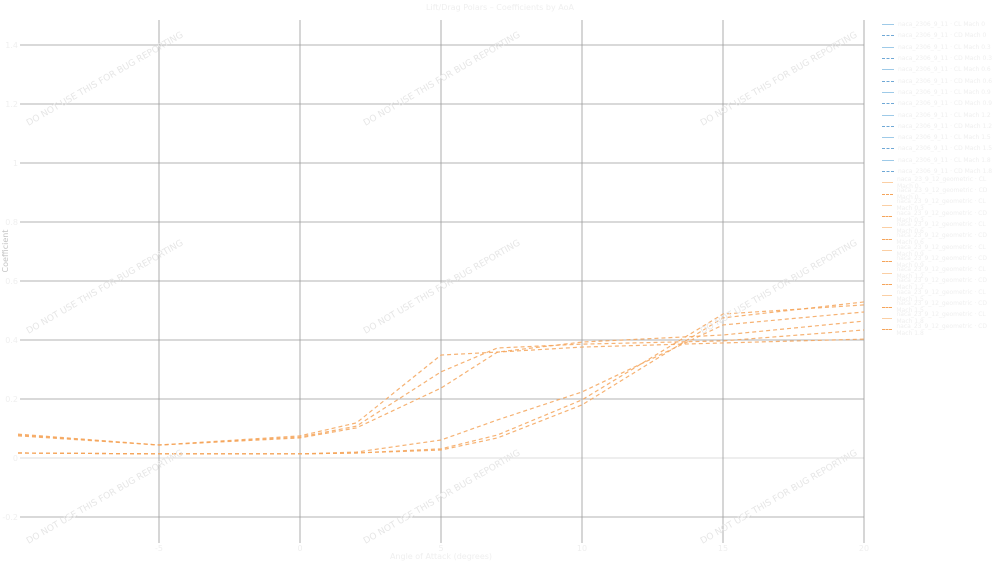 Image resolution: width=1000 pixels, height=562 pixels. I want to click on legend-item: naca_23_9_12_geometric · CL Mach 1.2, so click(941, 273).